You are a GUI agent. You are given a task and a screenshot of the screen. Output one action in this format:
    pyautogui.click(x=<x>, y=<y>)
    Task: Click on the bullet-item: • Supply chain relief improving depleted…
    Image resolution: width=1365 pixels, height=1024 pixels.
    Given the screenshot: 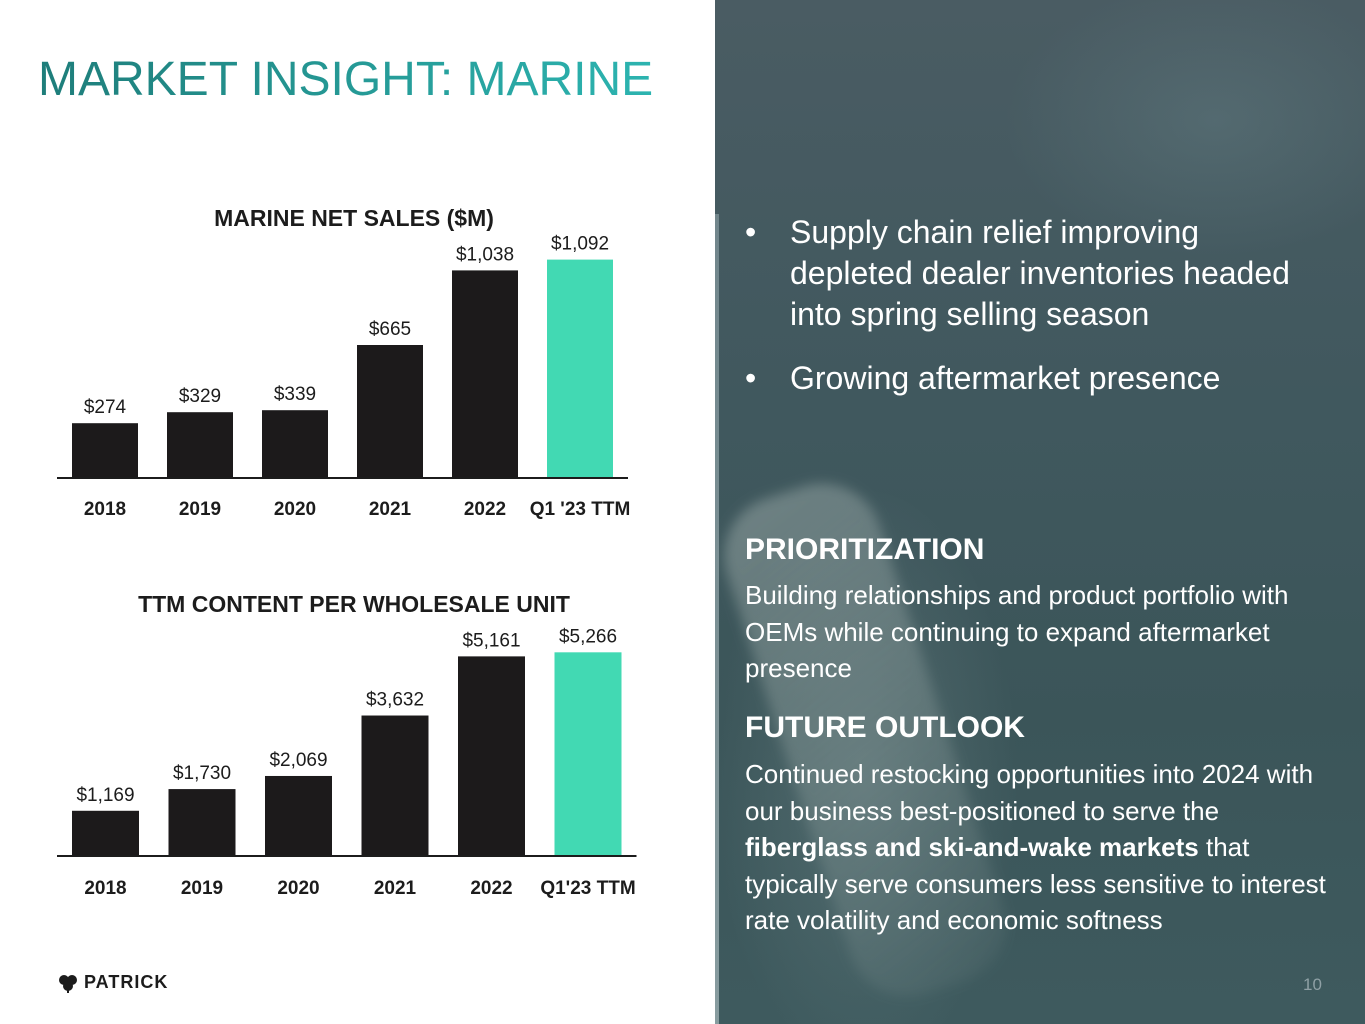 What is the action you would take?
    pyautogui.click(x=1035, y=273)
    